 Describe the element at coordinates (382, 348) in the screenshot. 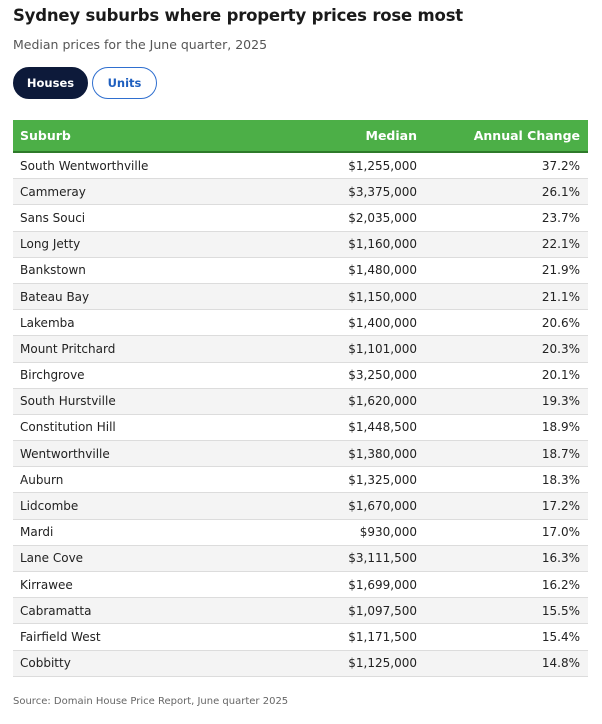

I see `cell-median: $1,101,000` at that location.